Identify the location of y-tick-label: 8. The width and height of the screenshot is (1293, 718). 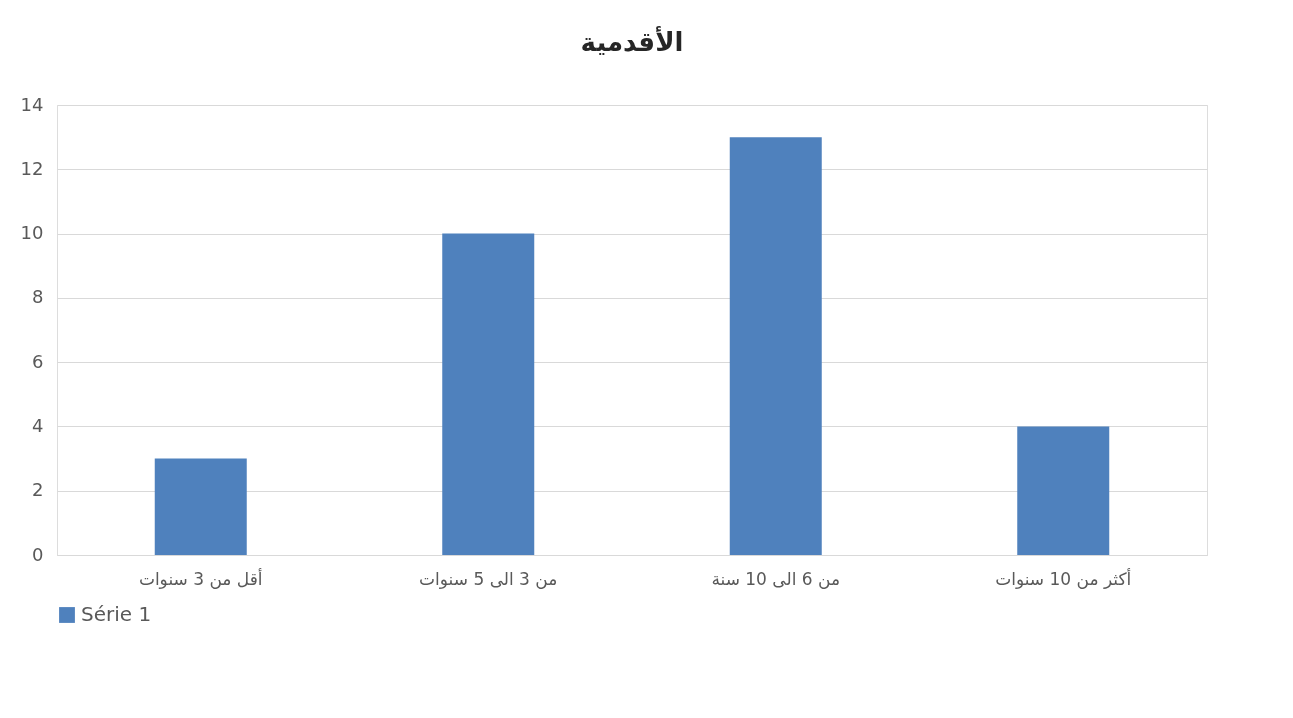
(38, 297).